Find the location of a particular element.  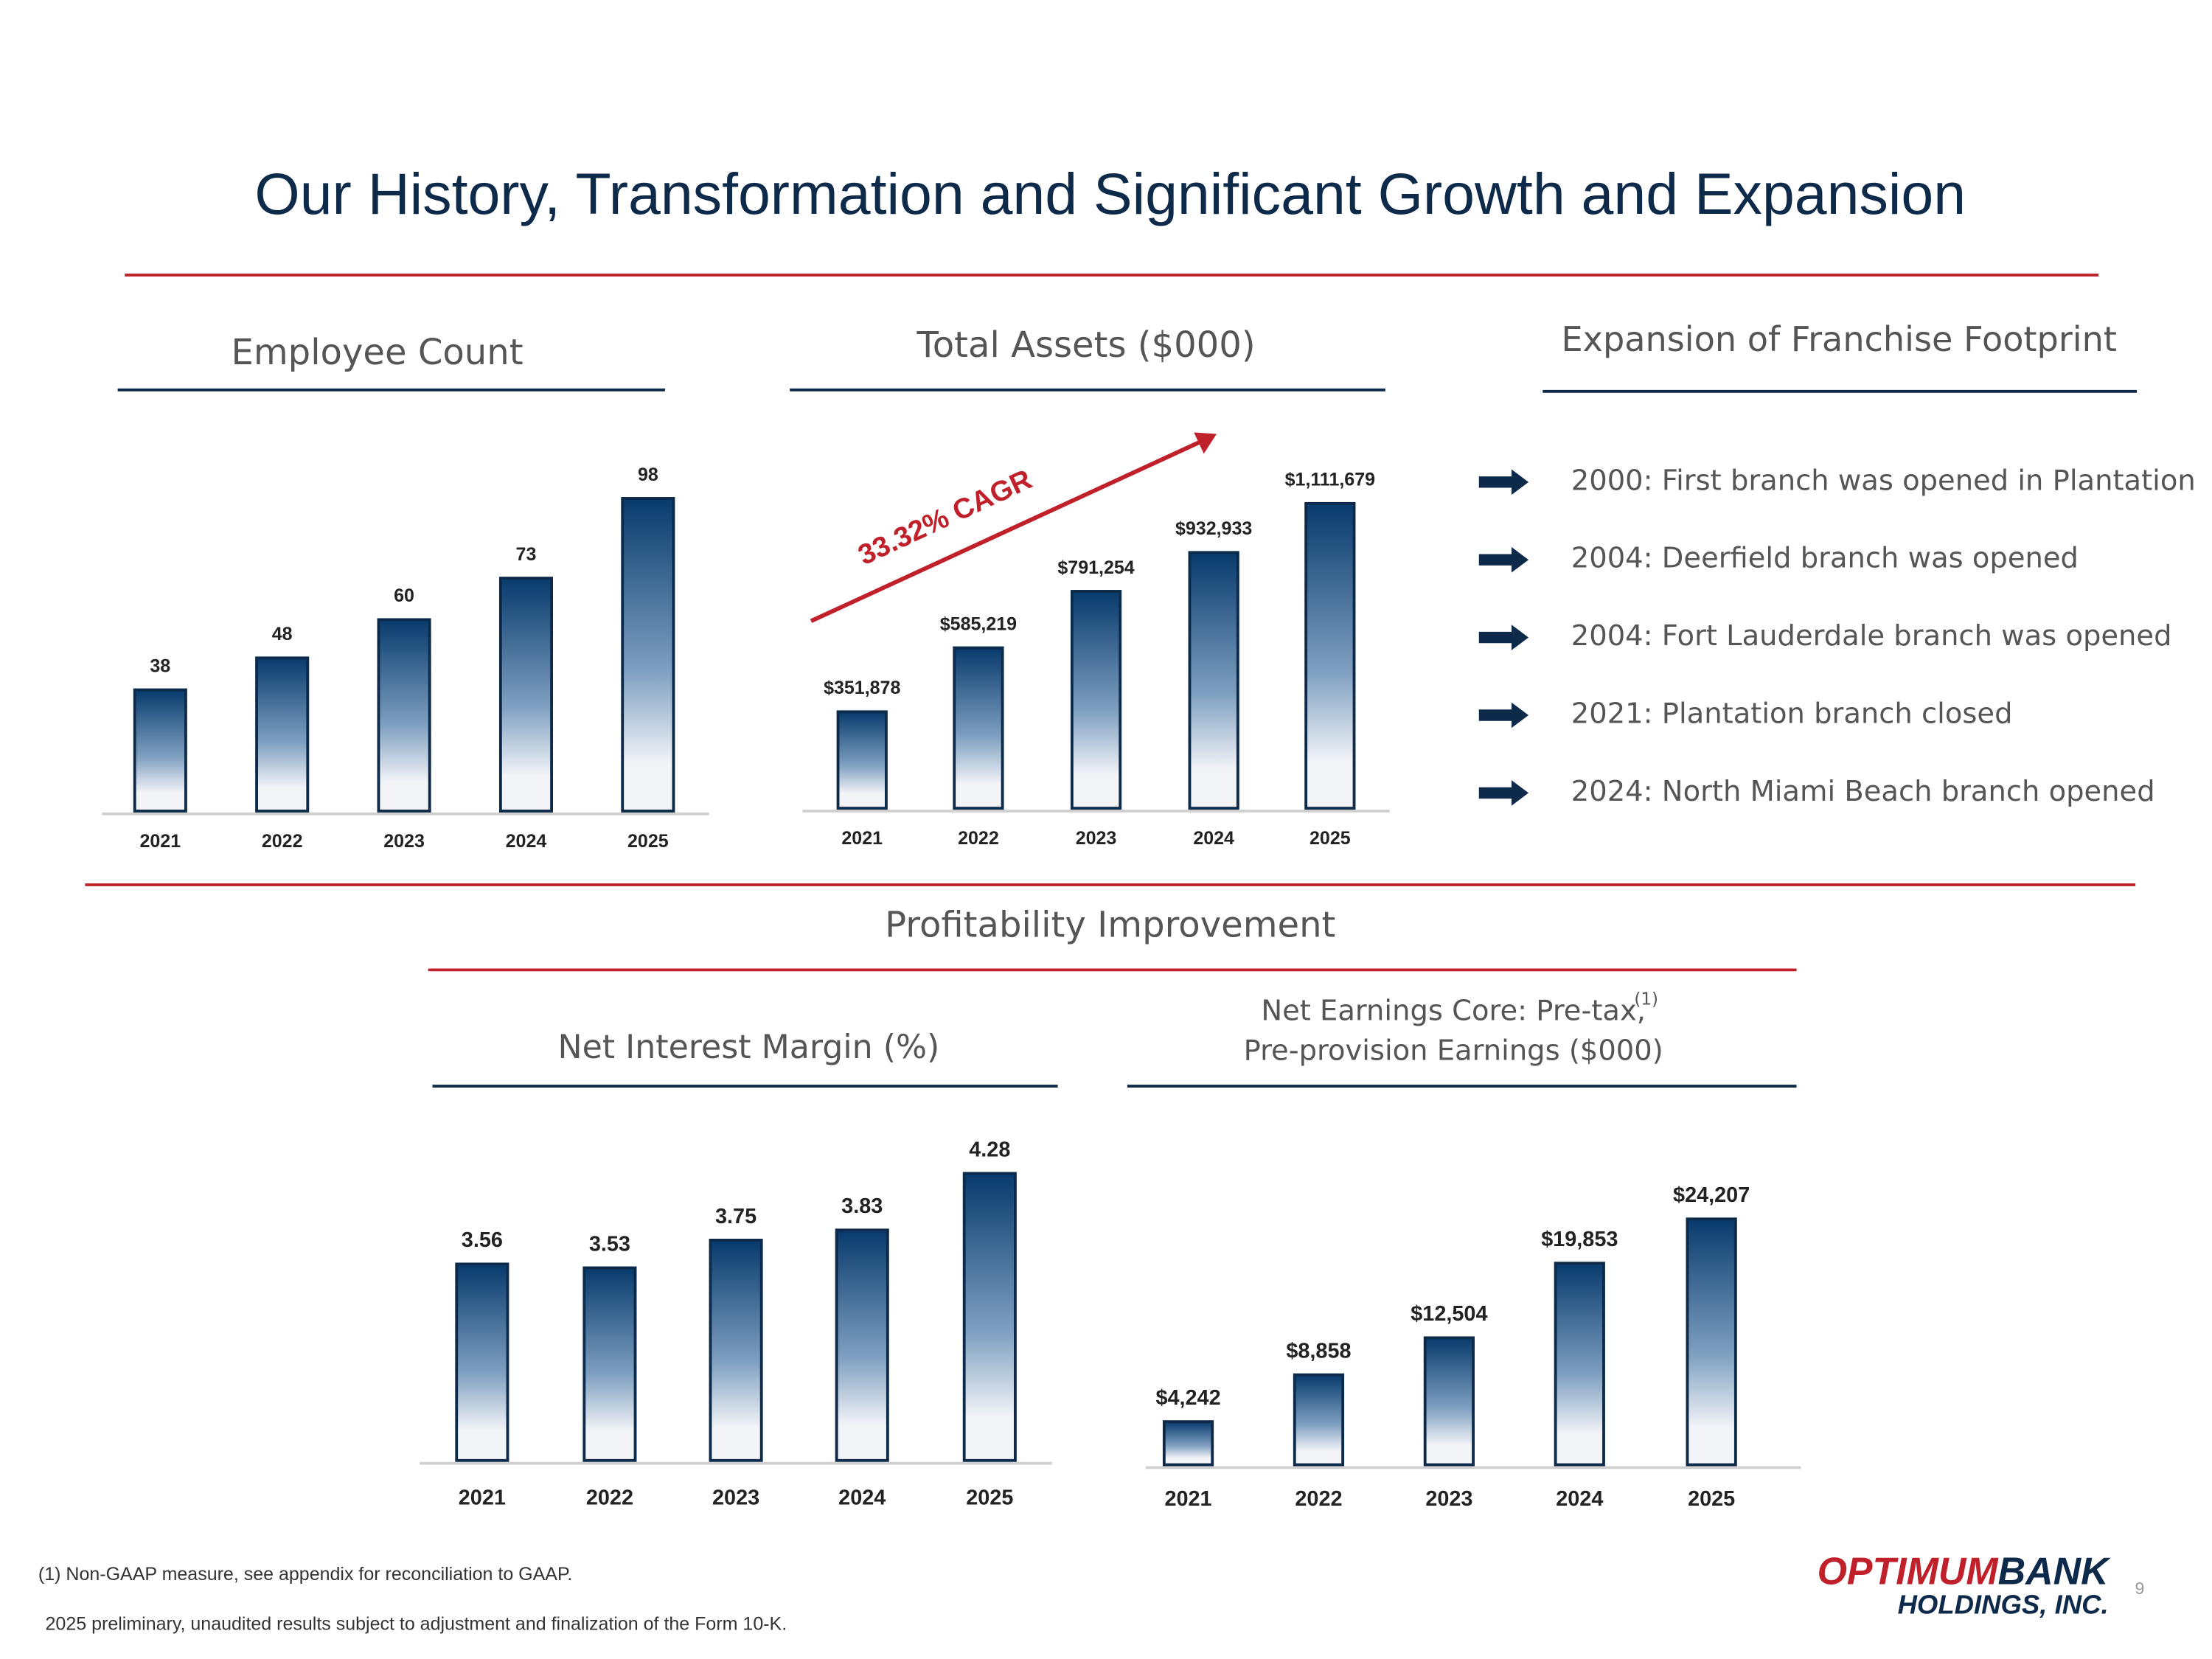

footprint-item: 2024: North Miami Beach branch opened is located at coordinates (1863, 791).